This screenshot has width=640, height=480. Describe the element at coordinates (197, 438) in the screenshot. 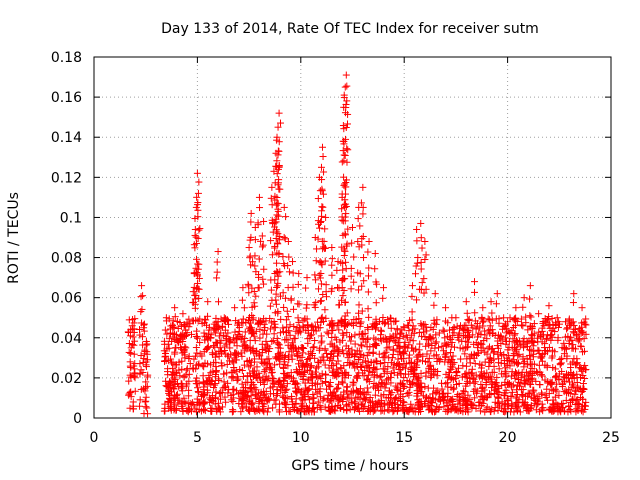

I see `x-tick-label: 5` at that location.